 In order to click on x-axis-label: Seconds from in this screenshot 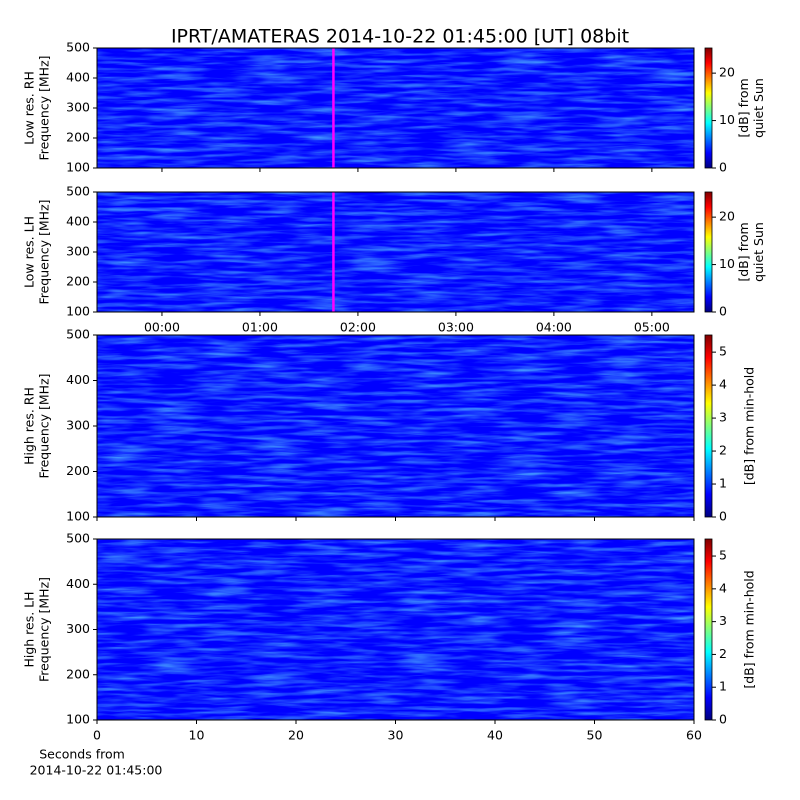, I will do `click(82, 754)`.